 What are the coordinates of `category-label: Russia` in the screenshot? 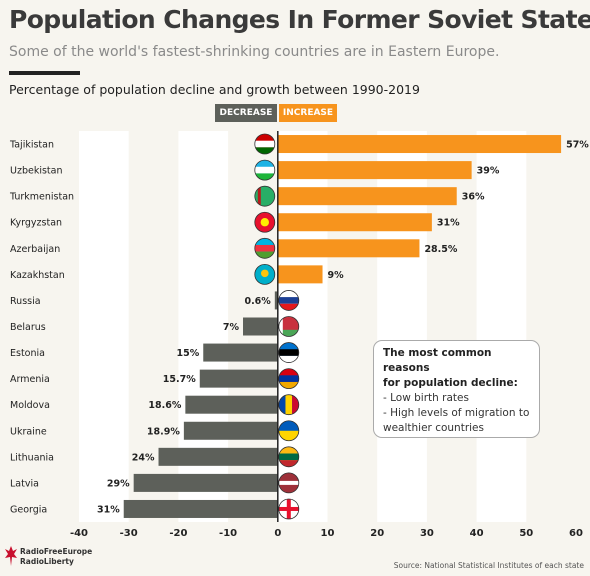 It's located at (25, 301).